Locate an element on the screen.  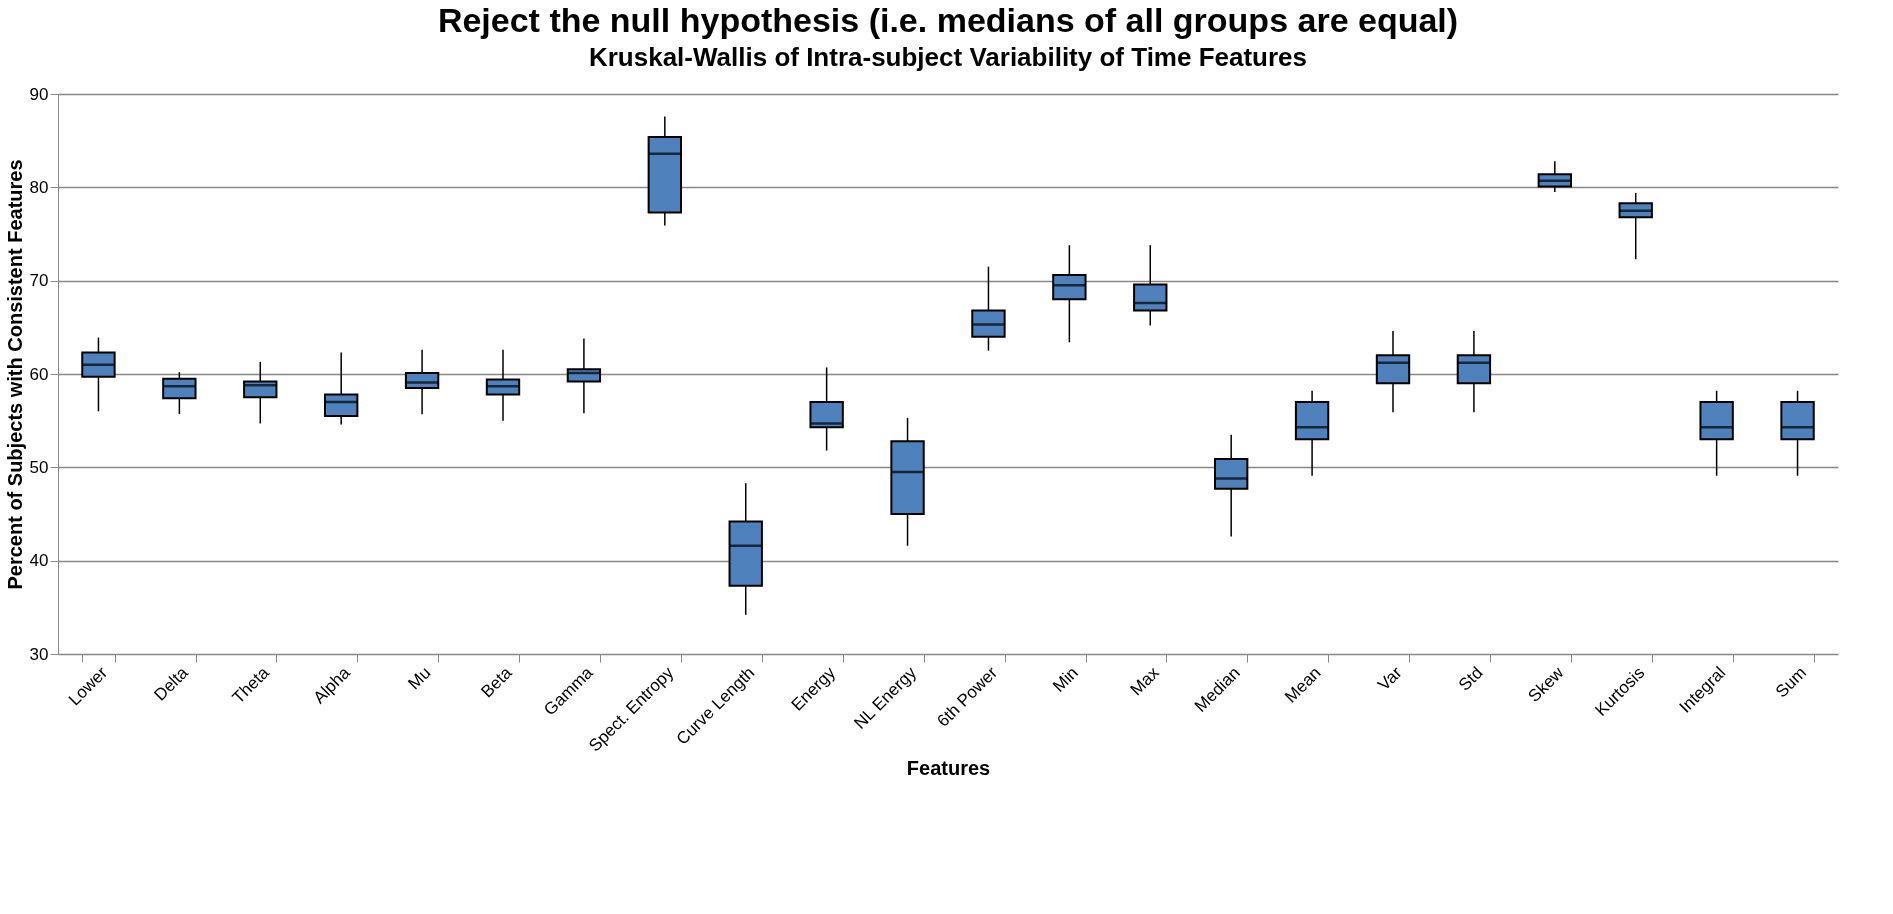
y-tick-label: 90 is located at coordinates (39, 94).